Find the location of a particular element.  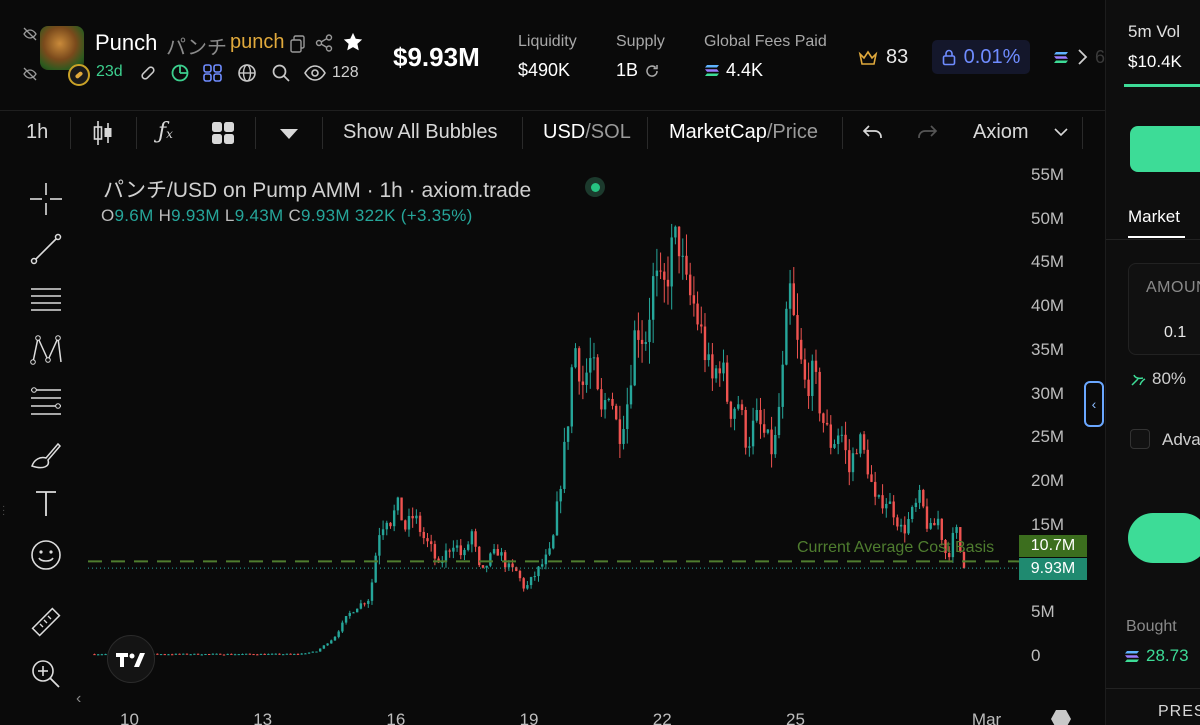

toggle-panel-handle: ‹ is located at coordinates (1094, 404).